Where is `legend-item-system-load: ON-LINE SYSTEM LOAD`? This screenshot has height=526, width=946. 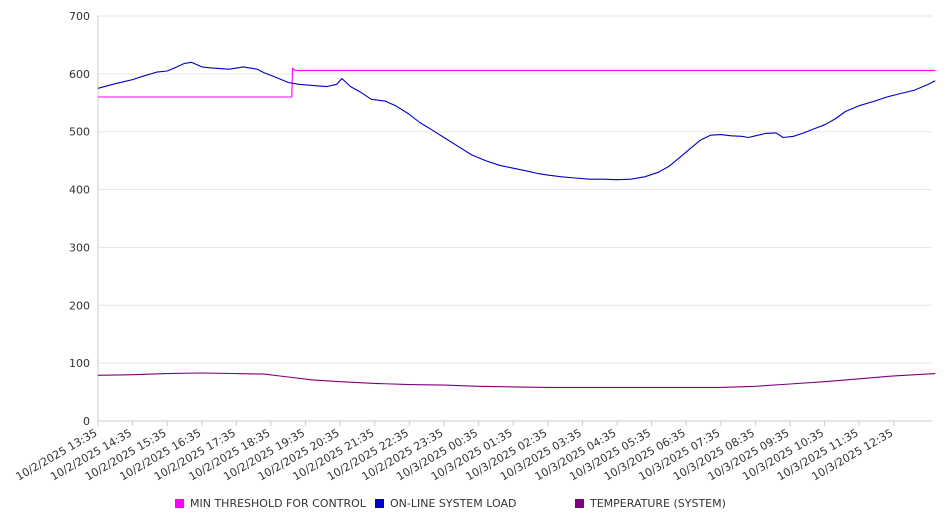 legend-item-system-load: ON-LINE SYSTEM LOAD is located at coordinates (445, 503).